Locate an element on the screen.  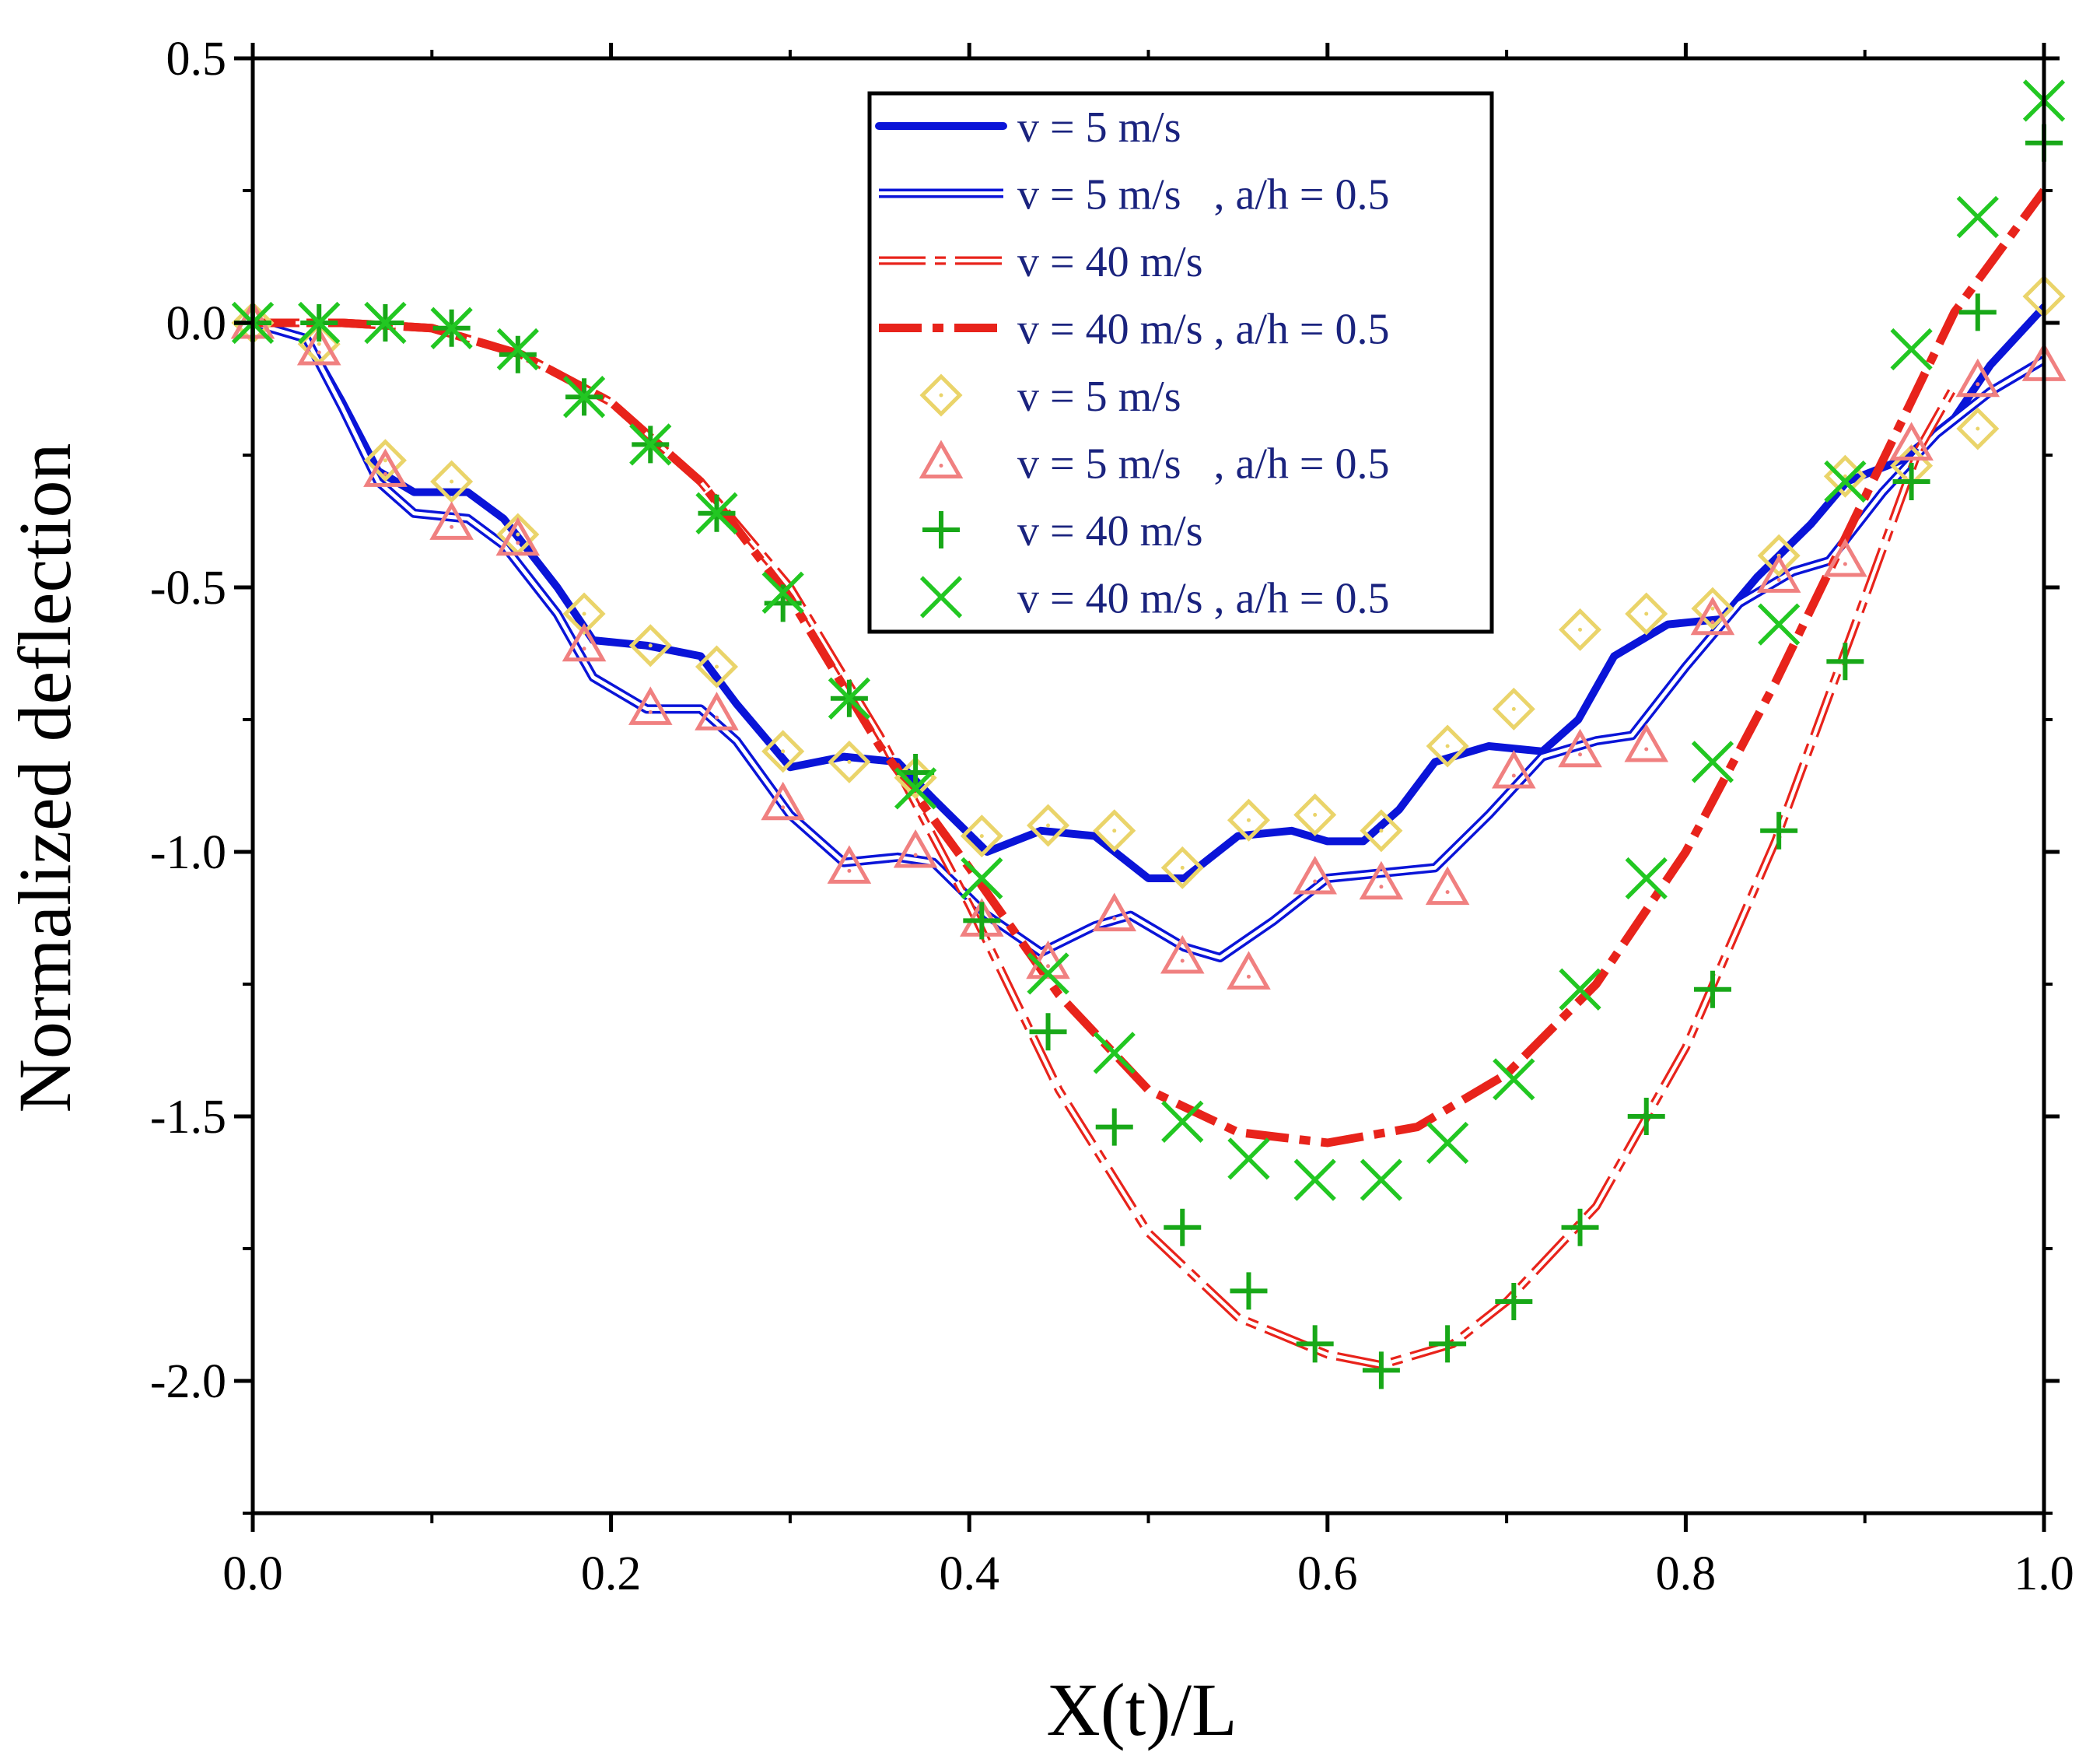
series-4-point-11-dot is located at coordinates (982, 836).